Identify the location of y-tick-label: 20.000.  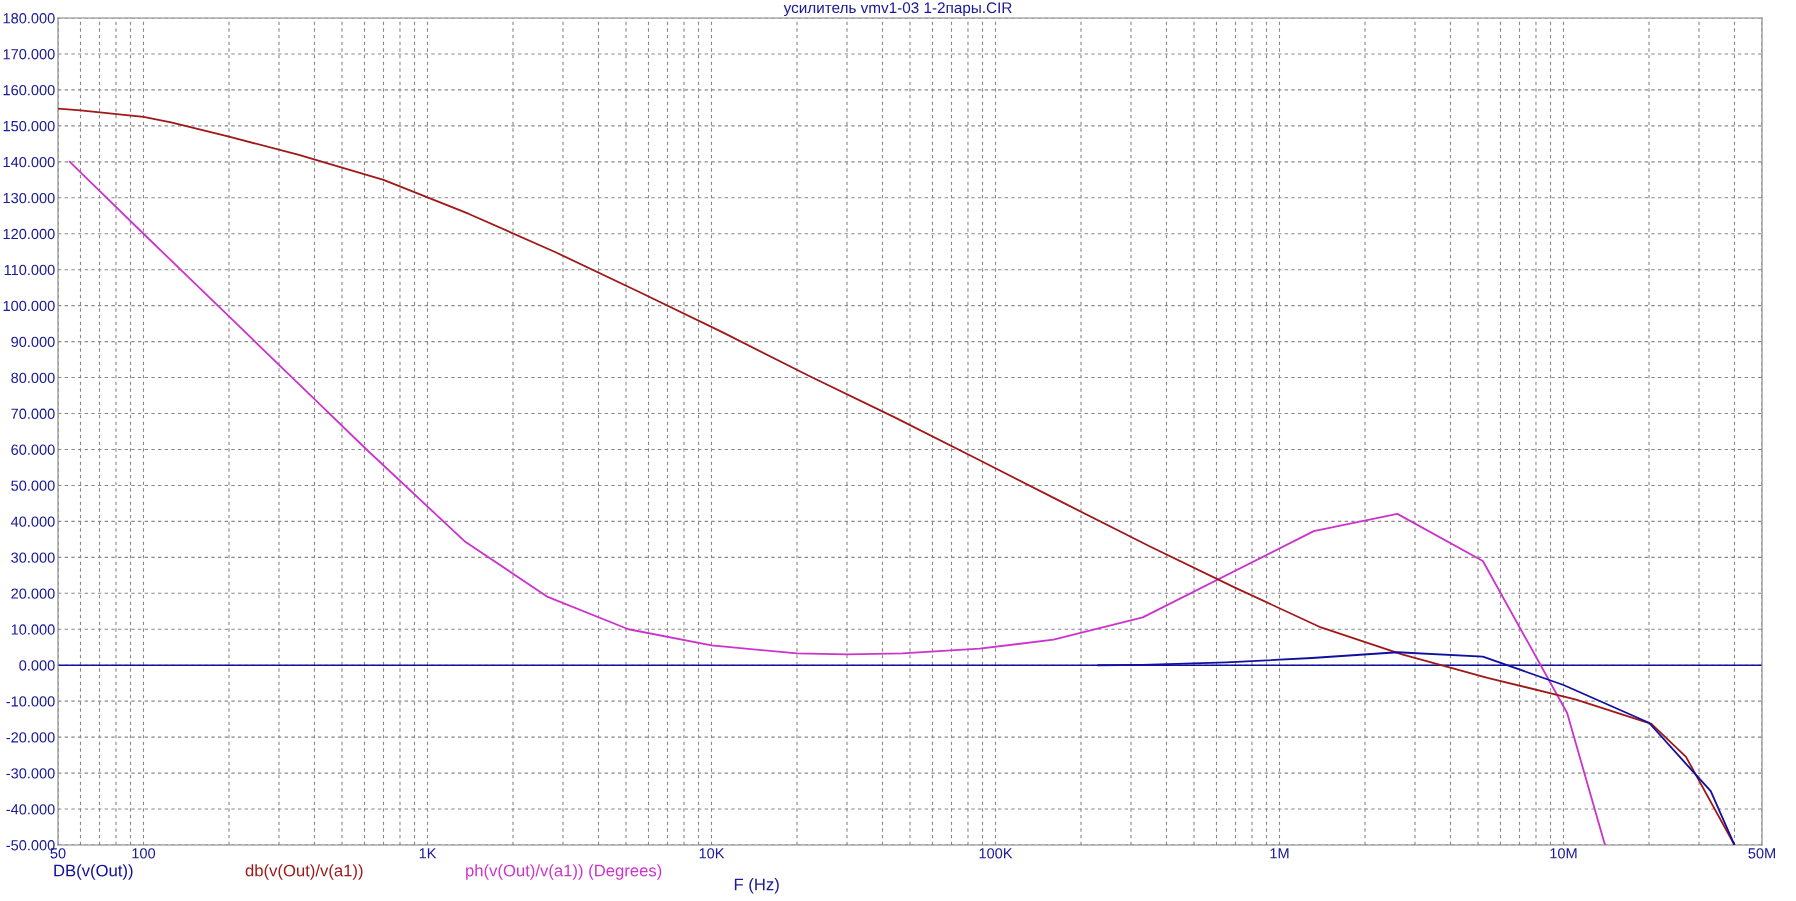
(33, 593).